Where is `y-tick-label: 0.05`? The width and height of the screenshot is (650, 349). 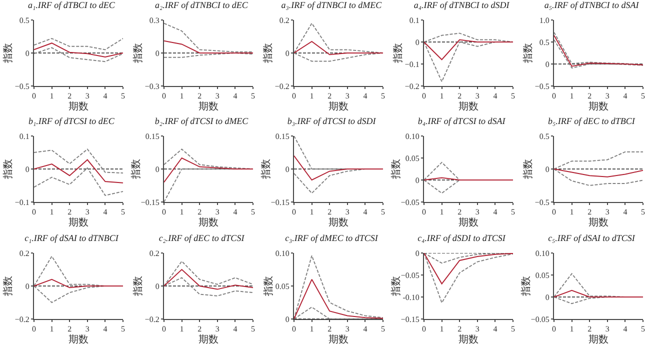 y-tick-label: 0.05 is located at coordinates (282, 285).